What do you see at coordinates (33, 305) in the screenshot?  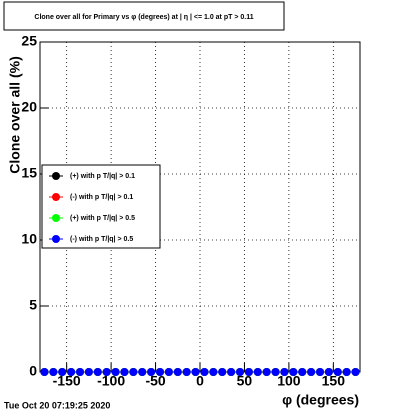 I see `y-tick-label: 5` at bounding box center [33, 305].